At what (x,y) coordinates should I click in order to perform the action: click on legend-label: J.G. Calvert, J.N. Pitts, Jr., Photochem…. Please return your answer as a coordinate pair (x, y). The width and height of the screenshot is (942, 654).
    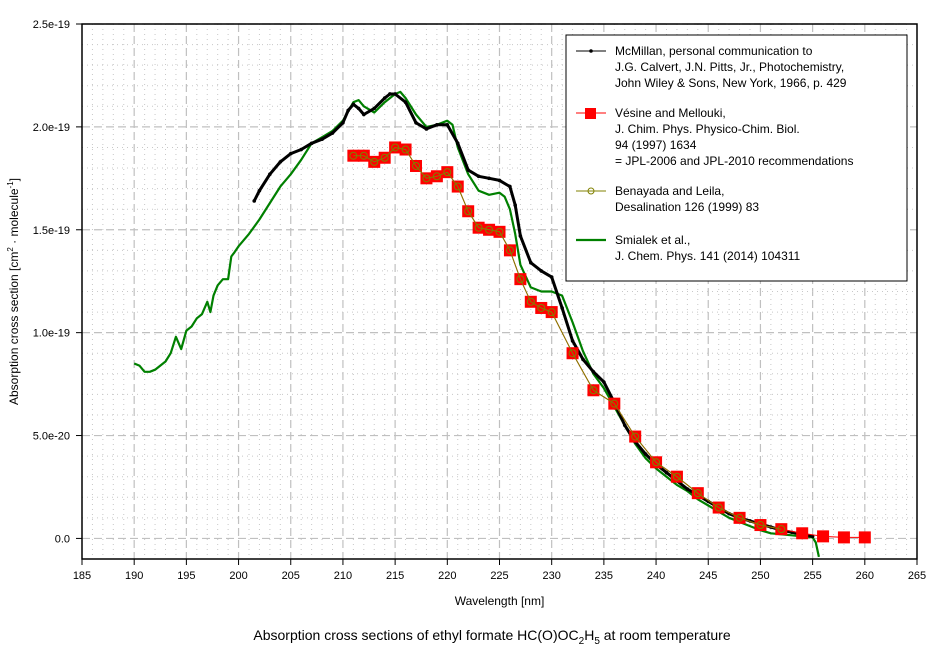
    Looking at the image, I should click on (729, 67).